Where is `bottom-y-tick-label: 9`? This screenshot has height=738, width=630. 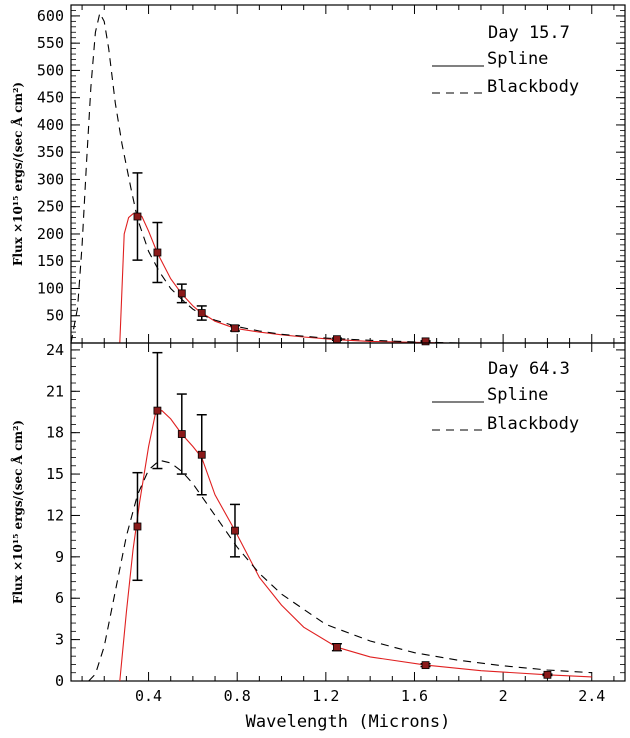
bottom-y-tick-label: 9 is located at coordinates (59, 557).